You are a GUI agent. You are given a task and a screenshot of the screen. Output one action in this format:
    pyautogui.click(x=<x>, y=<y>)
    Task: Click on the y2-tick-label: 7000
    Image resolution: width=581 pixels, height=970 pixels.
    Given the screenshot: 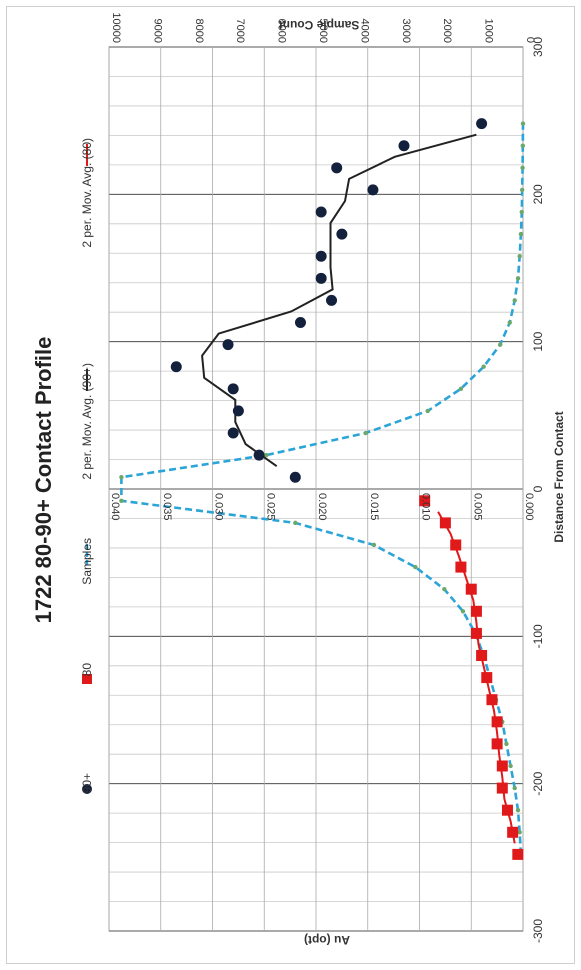 What is the action you would take?
    pyautogui.click(x=240, y=31)
    